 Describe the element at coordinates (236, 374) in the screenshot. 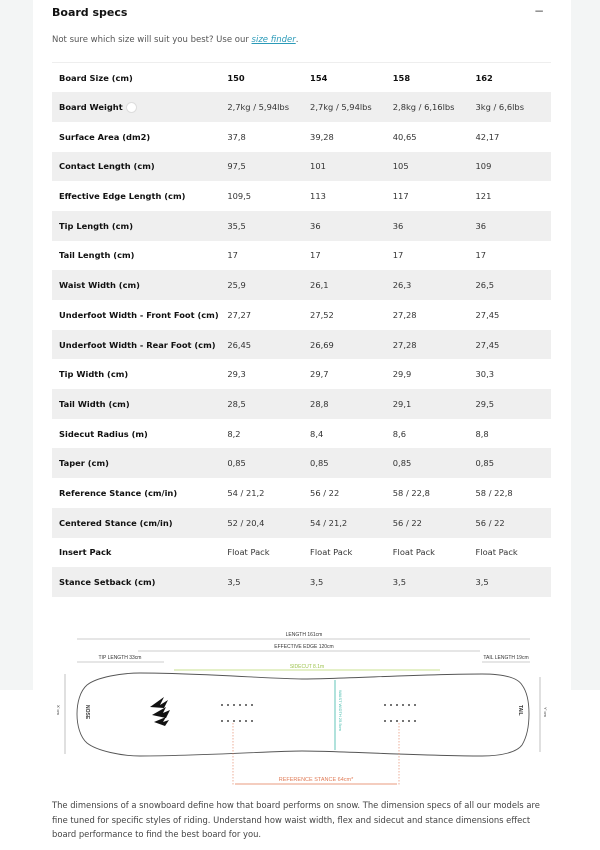

I see `cell-value: 29,3` at that location.